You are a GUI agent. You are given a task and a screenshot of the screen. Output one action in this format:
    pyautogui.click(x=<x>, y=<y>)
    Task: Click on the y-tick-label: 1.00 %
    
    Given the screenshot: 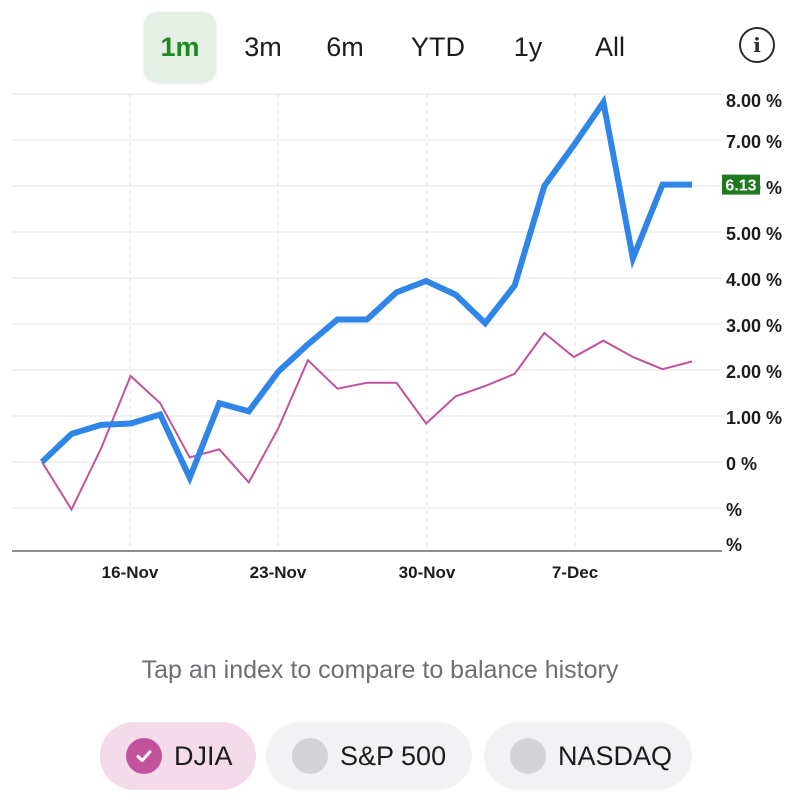 What is the action you would take?
    pyautogui.click(x=754, y=418)
    